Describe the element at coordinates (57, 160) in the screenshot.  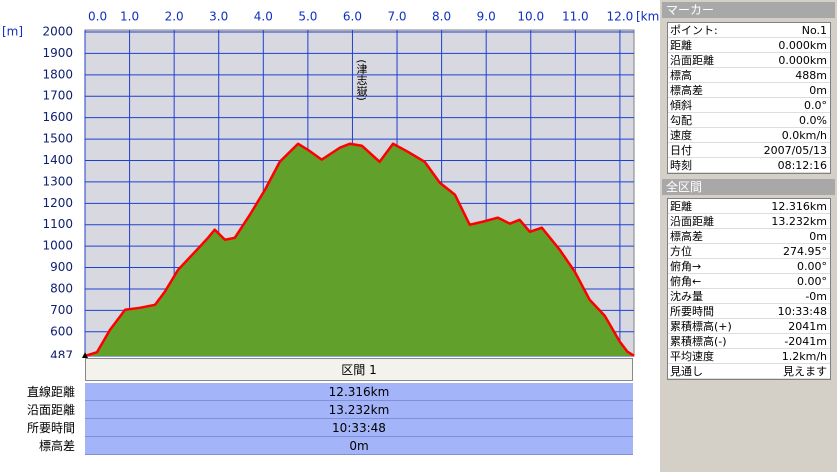
I see `y-tick-label: 1400` at that location.